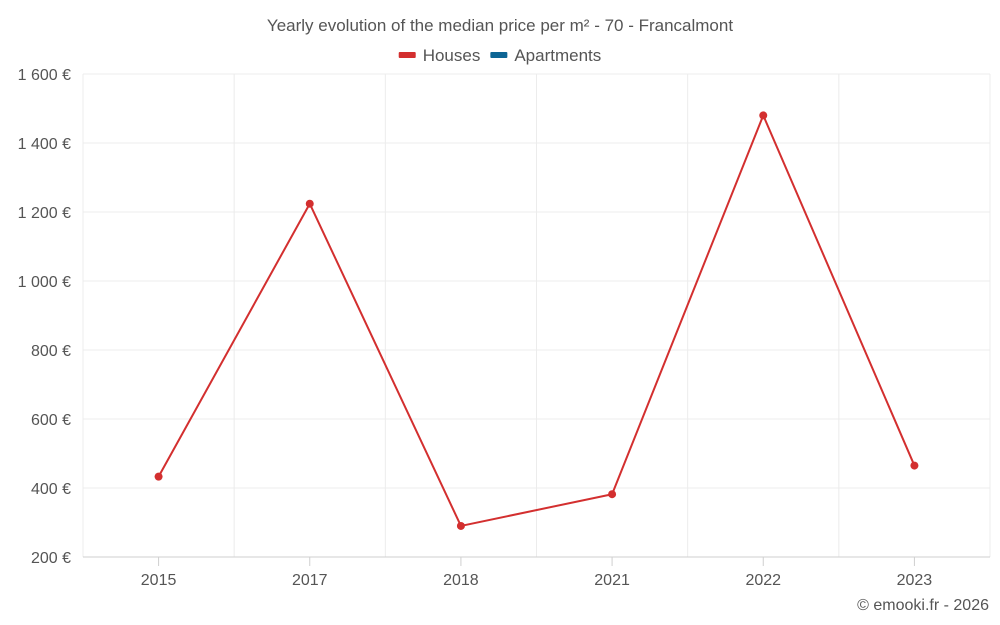  I want to click on legend: Houses Apartments, so click(499, 55).